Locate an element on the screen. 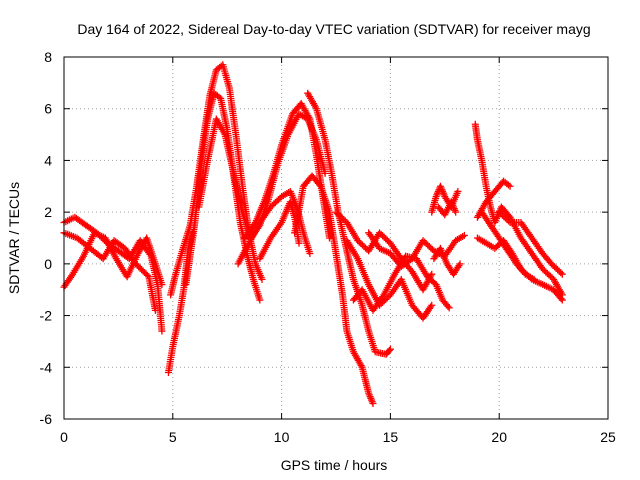 The height and width of the screenshot is (480, 640). x-tick-label: 5 is located at coordinates (173, 437).